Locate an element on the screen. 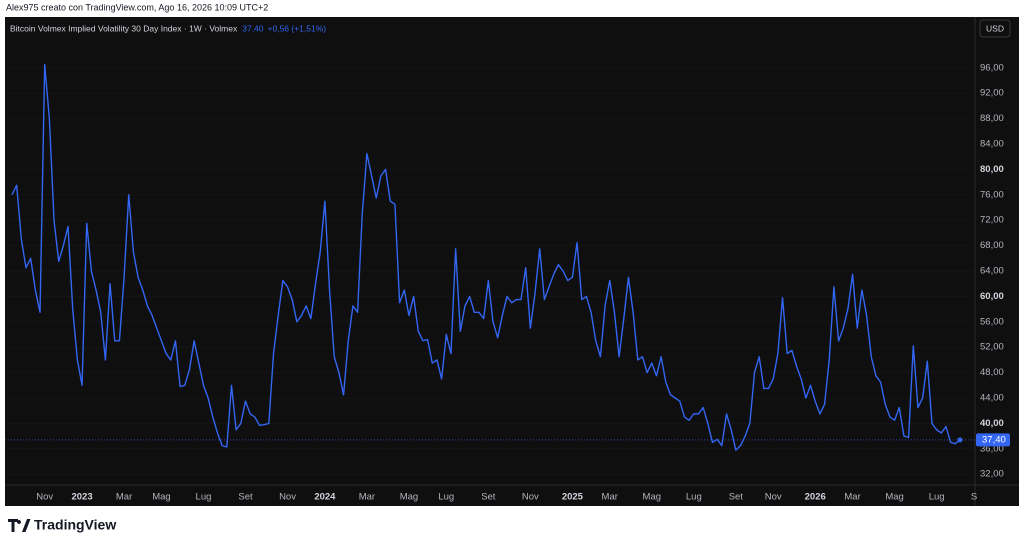 The height and width of the screenshot is (546, 1024). currency-box is located at coordinates (995, 28).